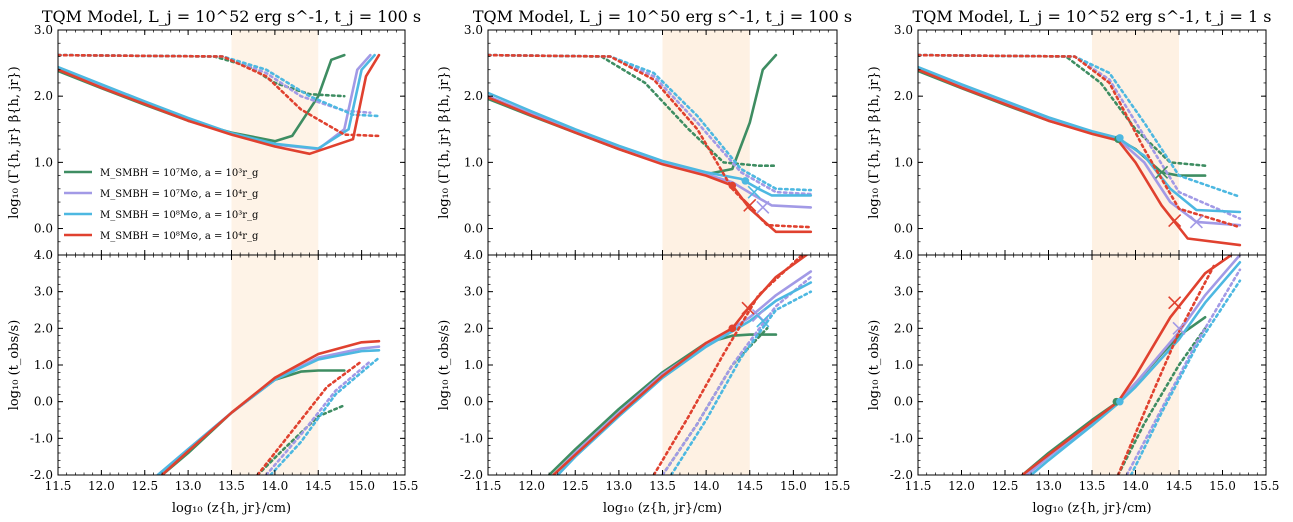 Image resolution: width=1293 pixels, height=522 pixels. I want to click on legend-label-2: M_SMBH = 10⁸M⊙, a = 10³r_g, so click(179, 215).